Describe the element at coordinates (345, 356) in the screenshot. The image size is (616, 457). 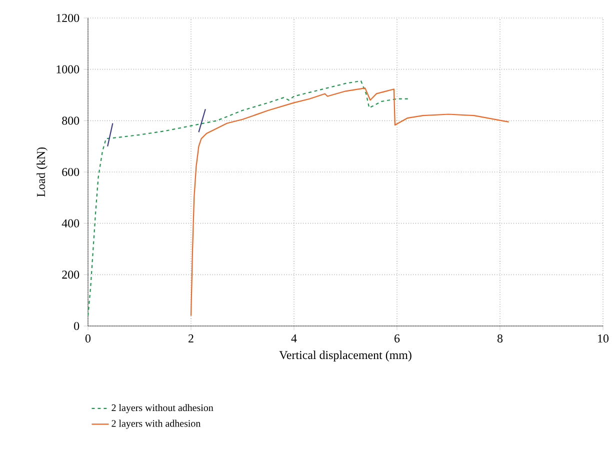
I see `x-axis-title: Vertical displacement (mm)` at that location.